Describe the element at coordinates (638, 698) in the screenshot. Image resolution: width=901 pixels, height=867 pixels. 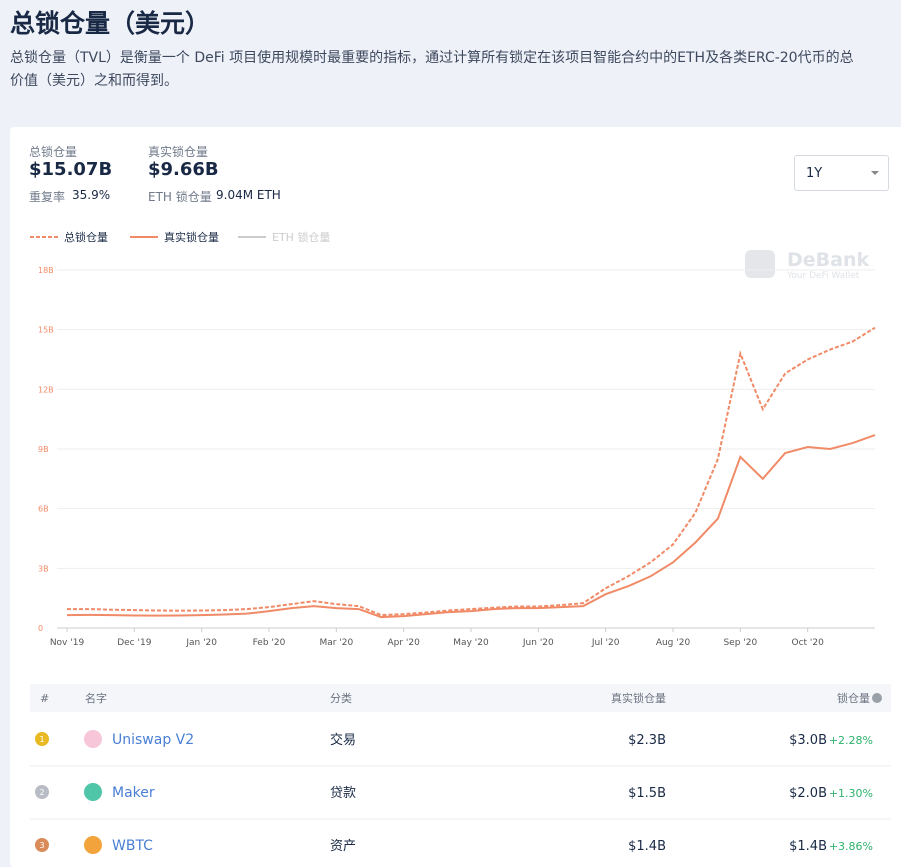
I see `column-header: 真实锁仓量` at that location.